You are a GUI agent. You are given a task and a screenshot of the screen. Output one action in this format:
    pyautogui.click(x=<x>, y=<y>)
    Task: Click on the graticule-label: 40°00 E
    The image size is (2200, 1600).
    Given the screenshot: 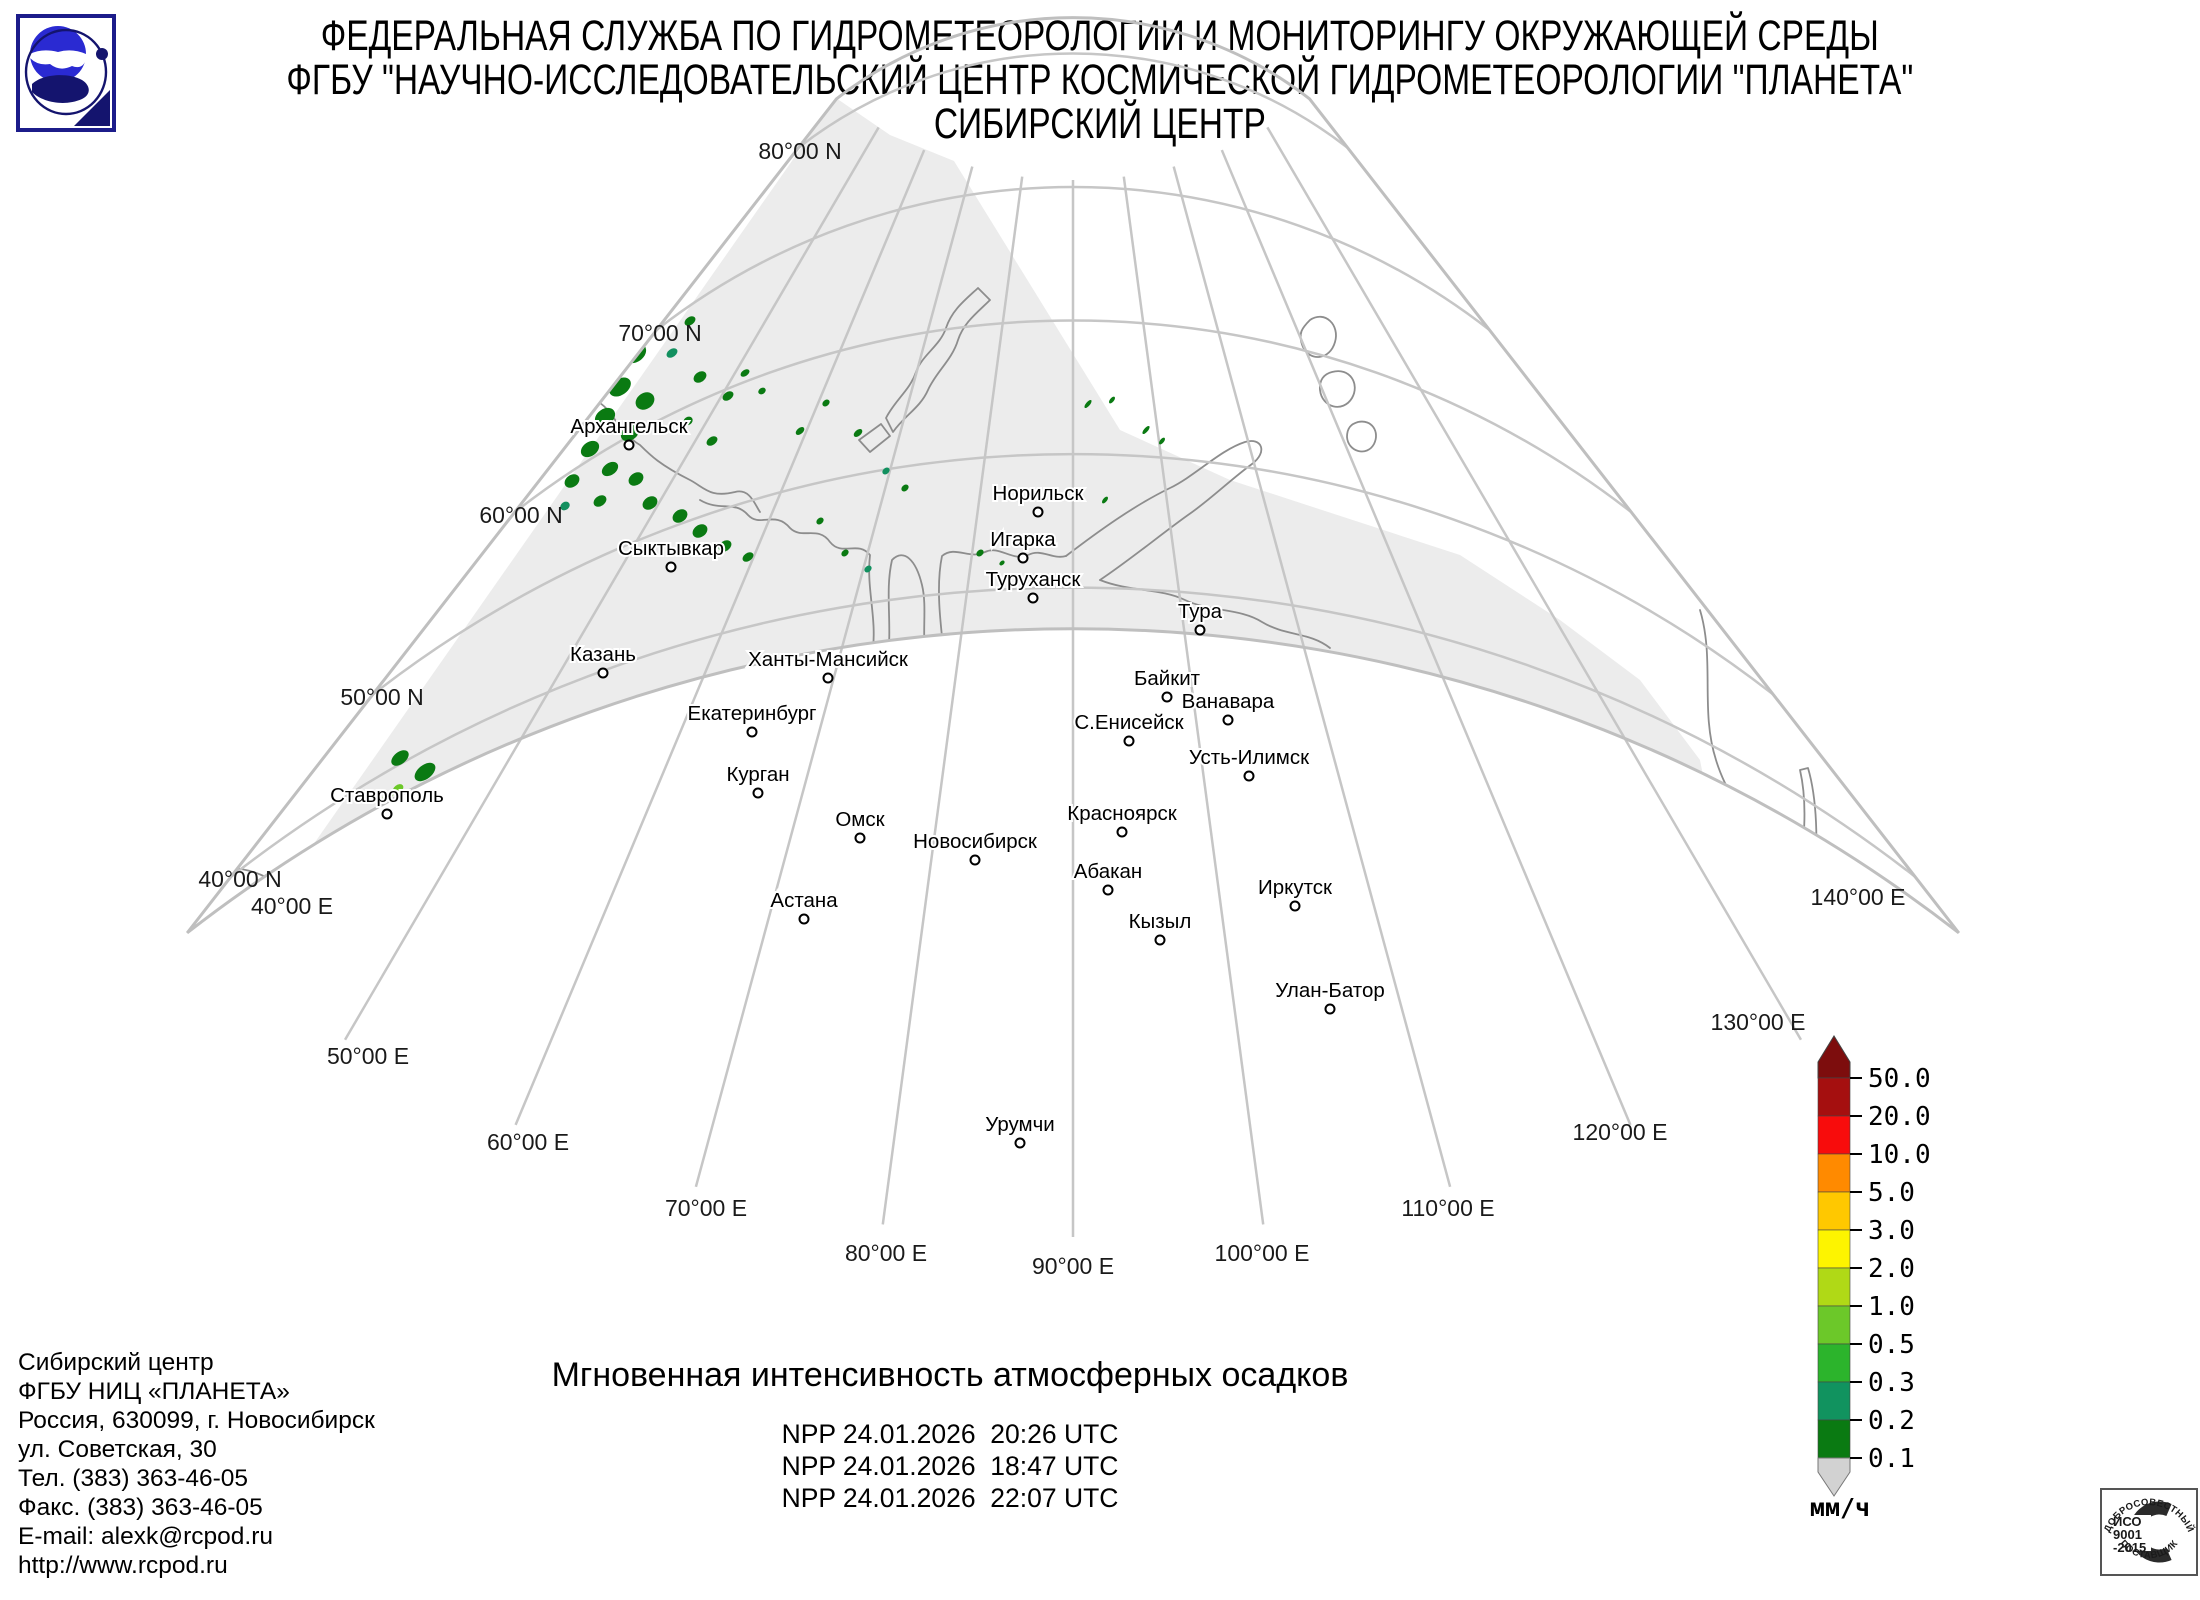 What is the action you would take?
    pyautogui.click(x=292, y=906)
    